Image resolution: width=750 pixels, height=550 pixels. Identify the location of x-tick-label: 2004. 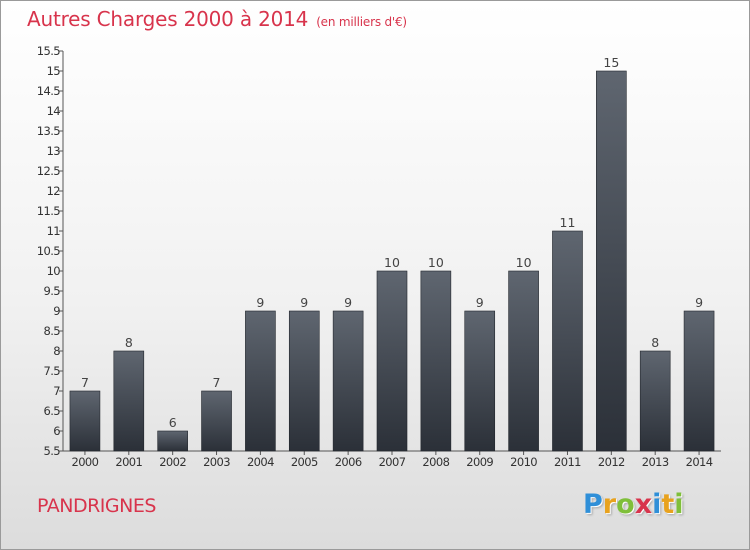
(260, 462).